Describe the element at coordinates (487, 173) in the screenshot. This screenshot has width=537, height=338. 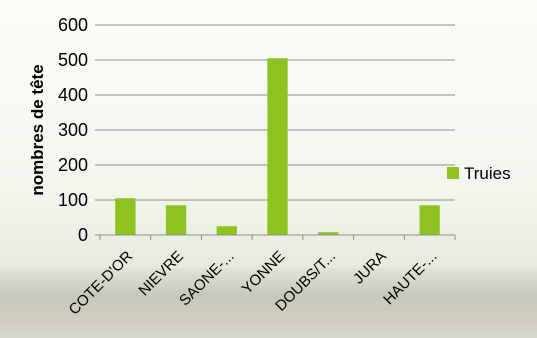
I see `legend-label-truies: Truies` at that location.